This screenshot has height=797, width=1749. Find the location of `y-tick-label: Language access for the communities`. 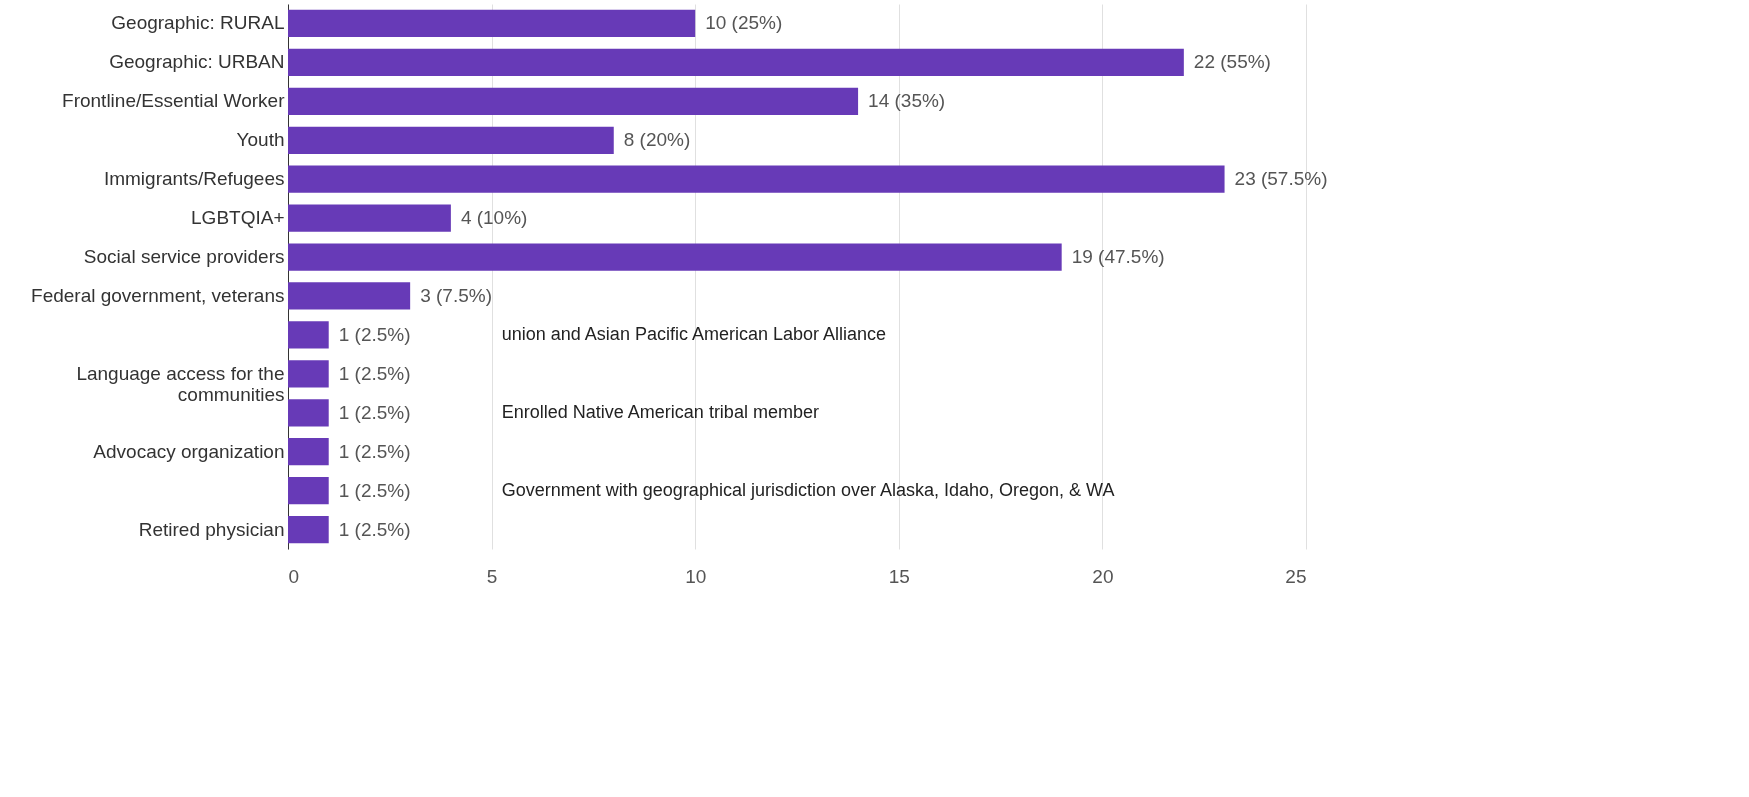

y-tick-label: Language access for the communities is located at coordinates (180, 383).